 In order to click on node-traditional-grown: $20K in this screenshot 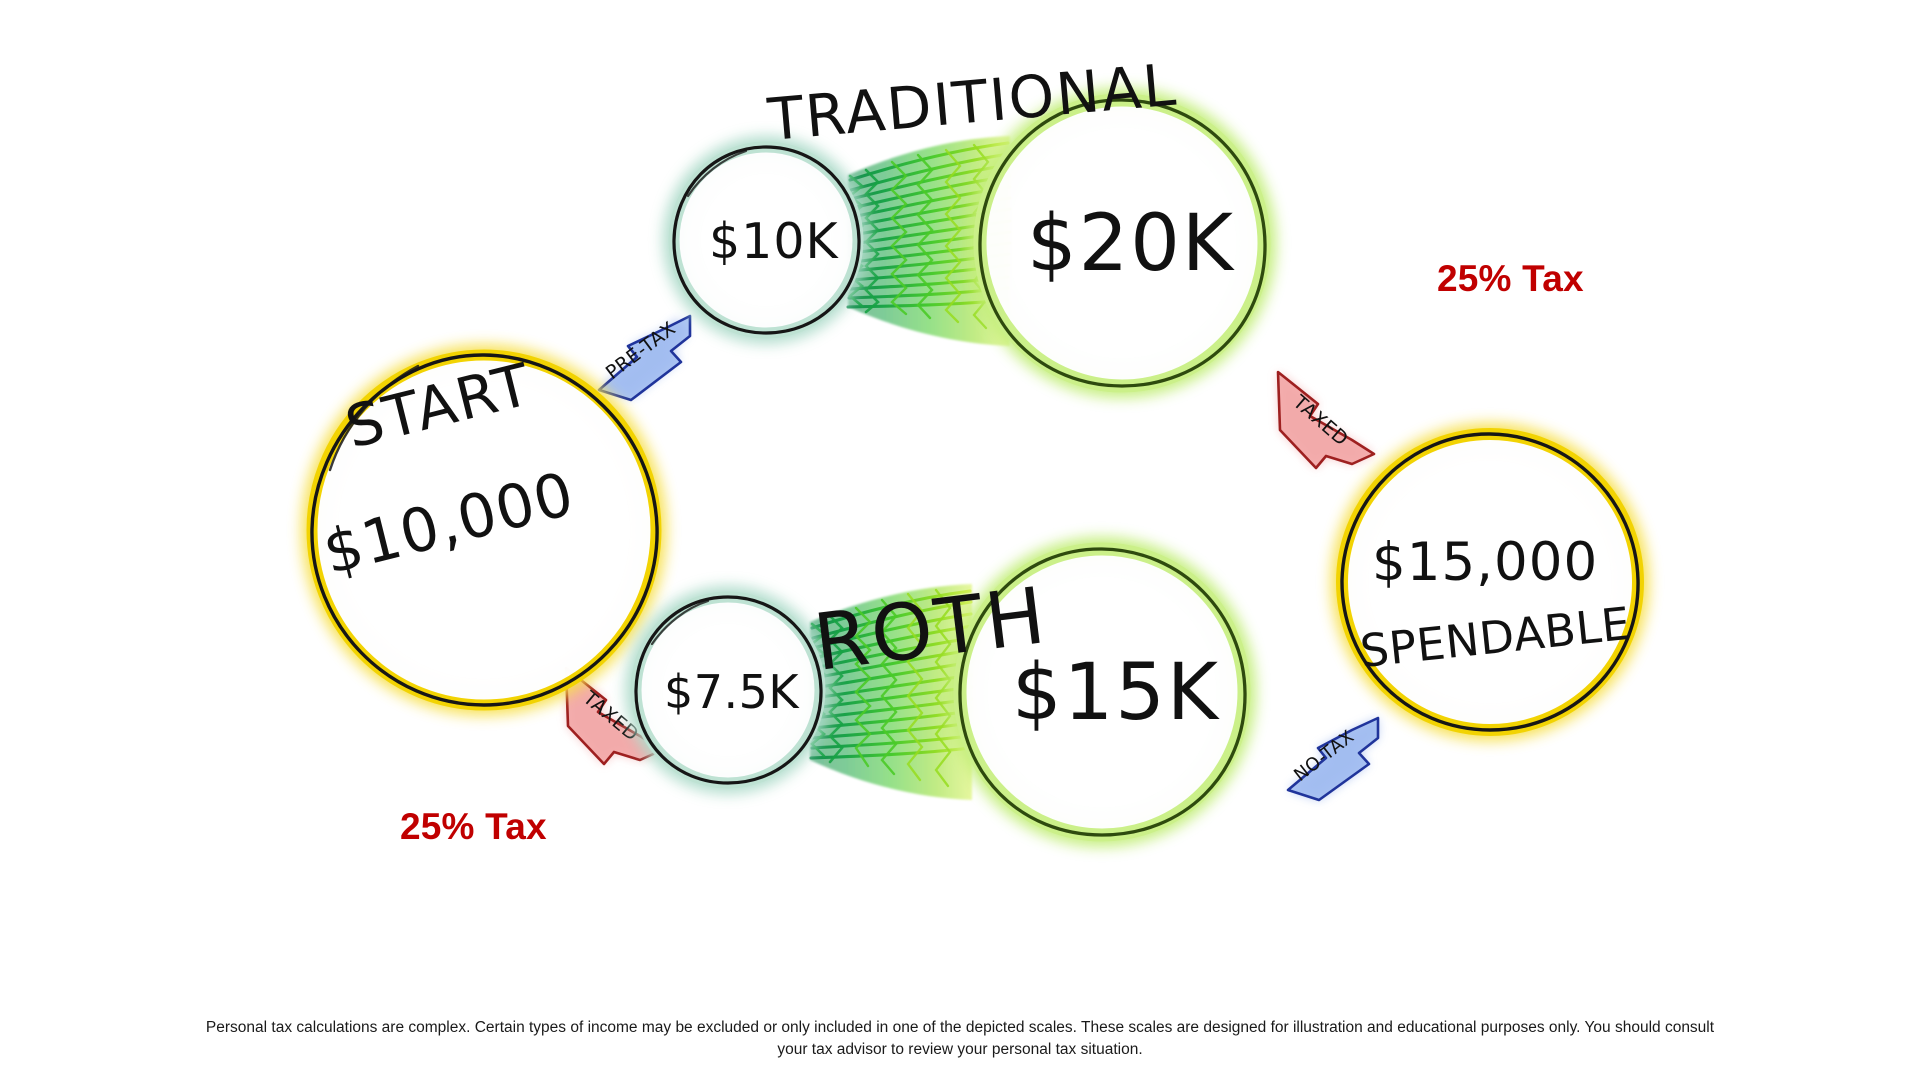, I will do `click(1122, 243)`.